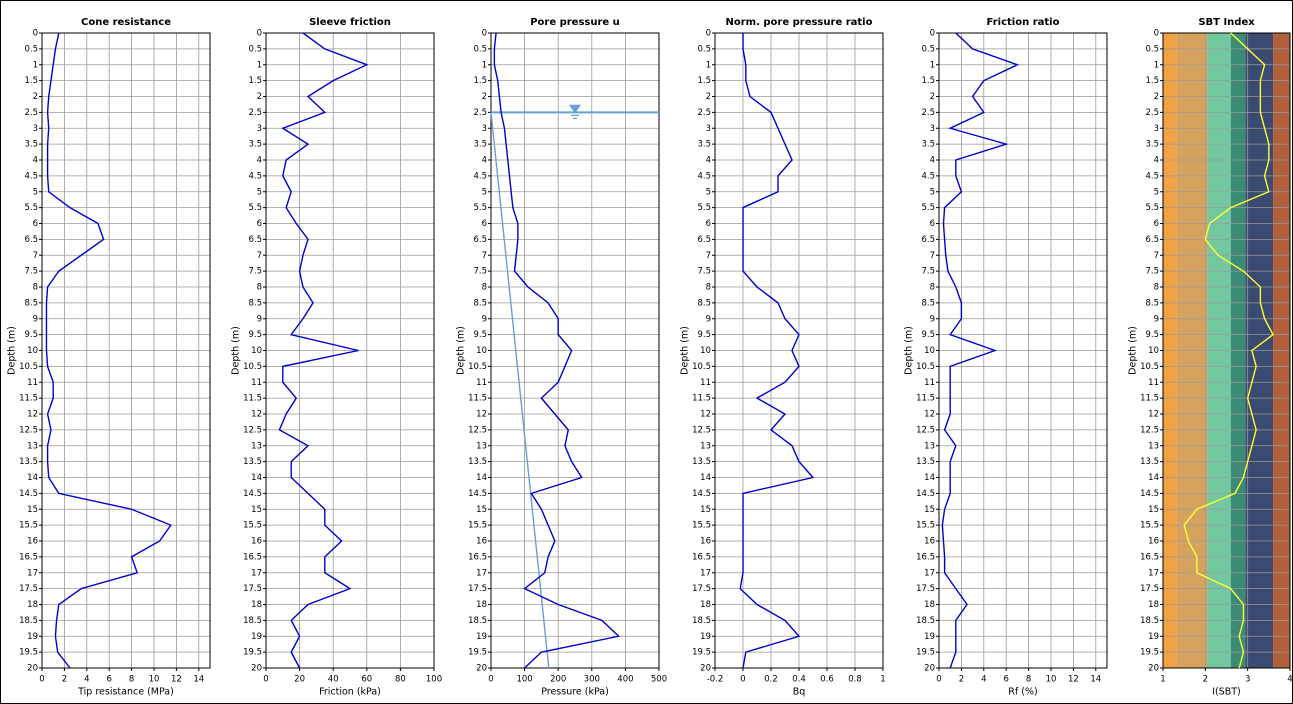 This screenshot has height=704, width=1293. Describe the element at coordinates (154, 680) in the screenshot. I see `x-tick-label: 10` at that location.